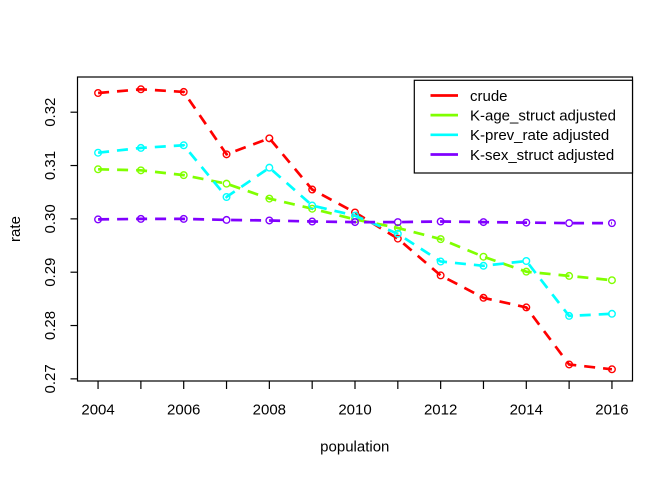  I want to click on series-line-k-sex-struct-adjusted, so click(355, 221).